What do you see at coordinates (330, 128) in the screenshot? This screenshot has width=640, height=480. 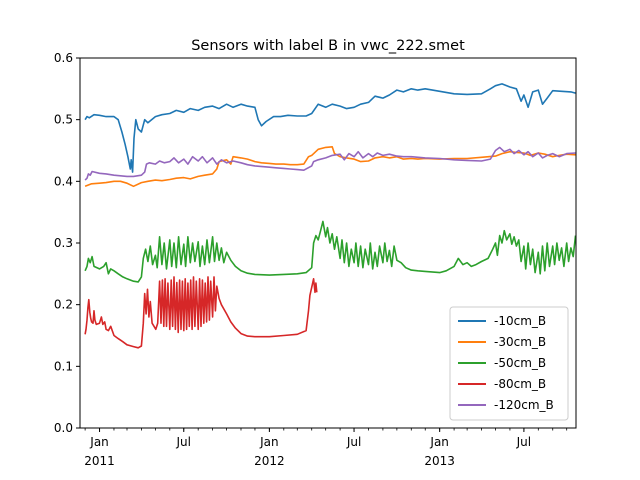 I see `series-line-10cmb` at bounding box center [330, 128].